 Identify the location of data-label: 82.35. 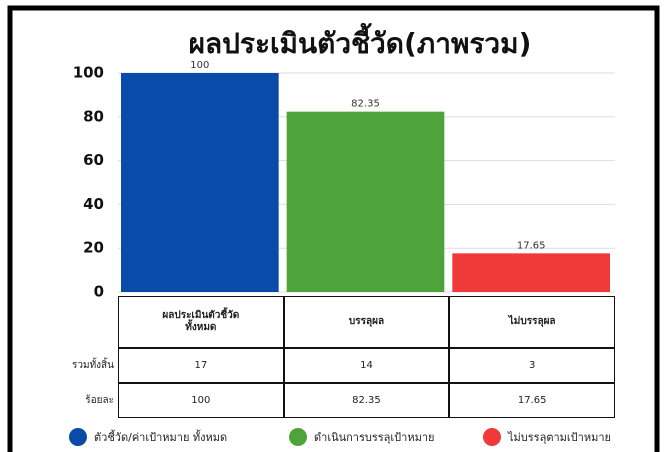
(365, 104).